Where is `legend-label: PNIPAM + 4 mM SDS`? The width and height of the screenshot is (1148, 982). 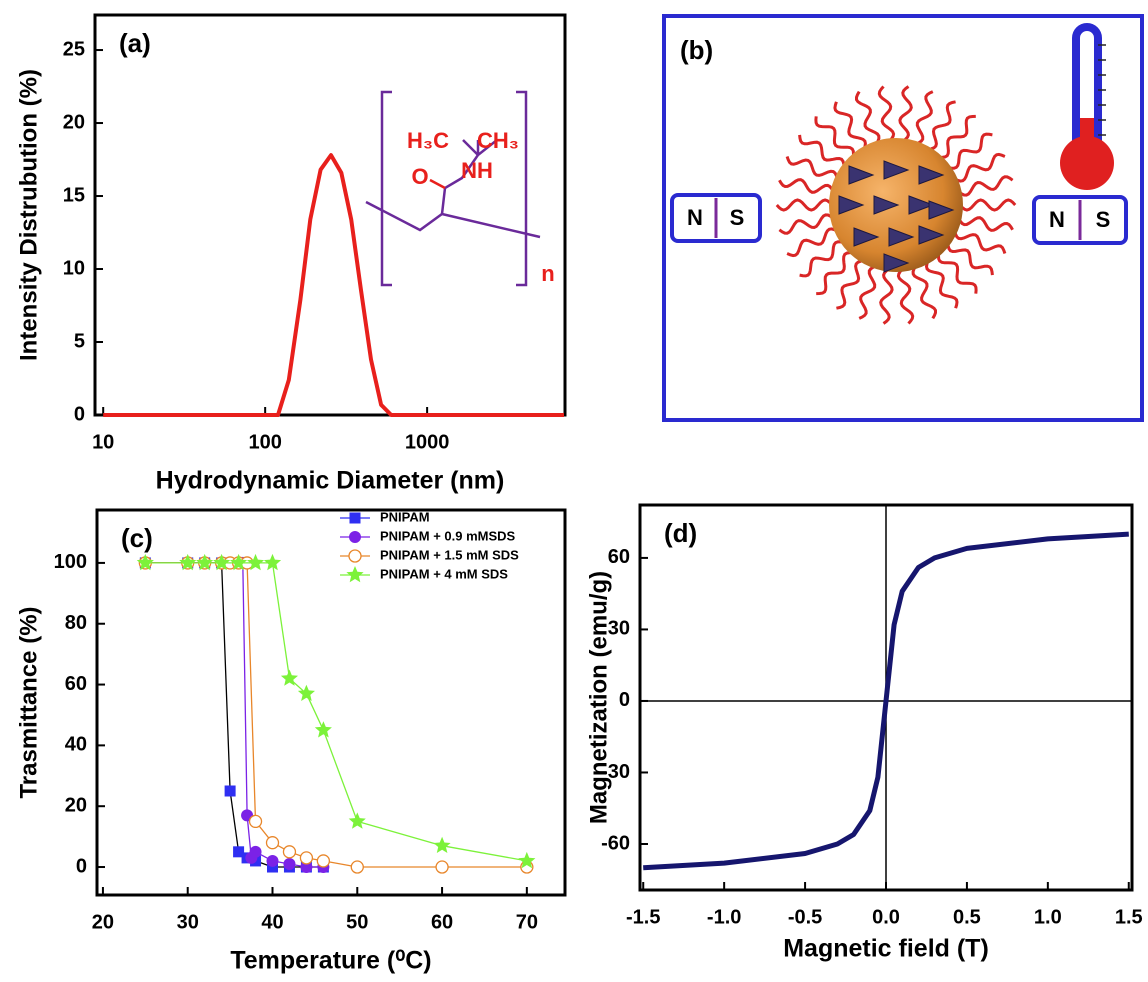 legend-label: PNIPAM + 4 mM SDS is located at coordinates (444, 573).